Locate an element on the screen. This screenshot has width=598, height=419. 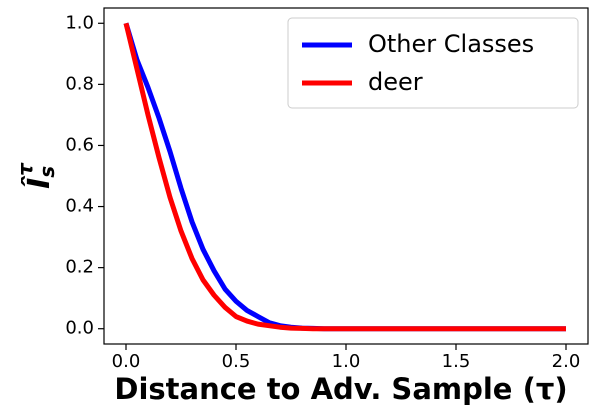
x-tick-label: 0.0 is located at coordinates (126, 361).